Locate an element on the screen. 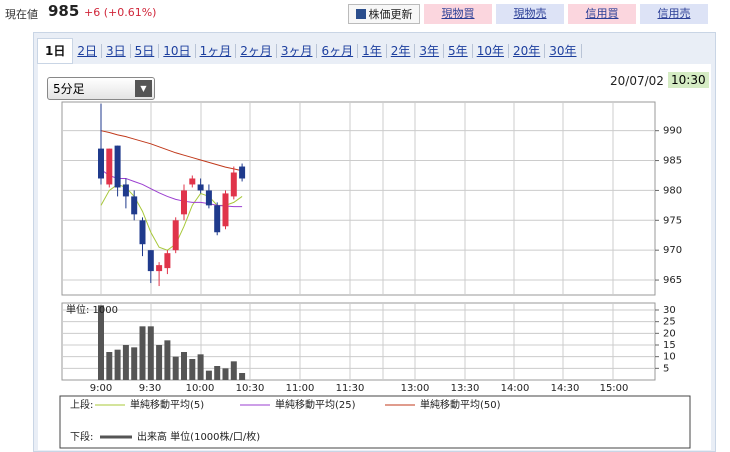  period-tab: 2ヶ月 is located at coordinates (256, 51).